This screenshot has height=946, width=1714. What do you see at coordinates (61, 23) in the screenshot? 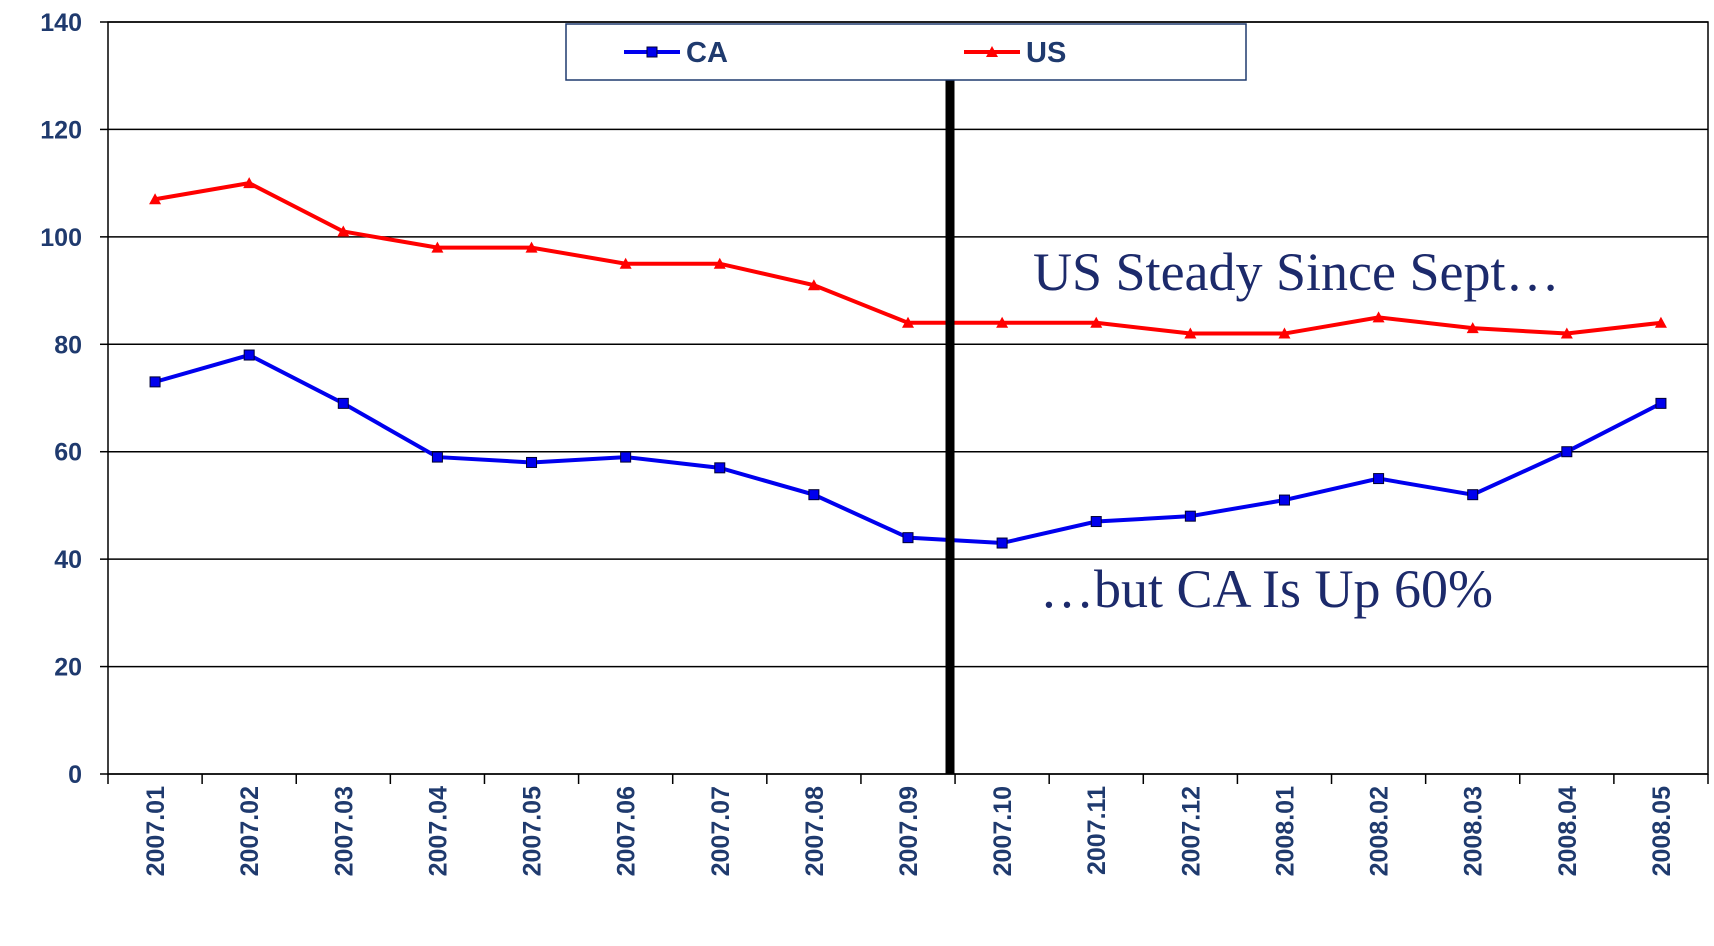
I see `y-tick-label: 140` at bounding box center [61, 23].